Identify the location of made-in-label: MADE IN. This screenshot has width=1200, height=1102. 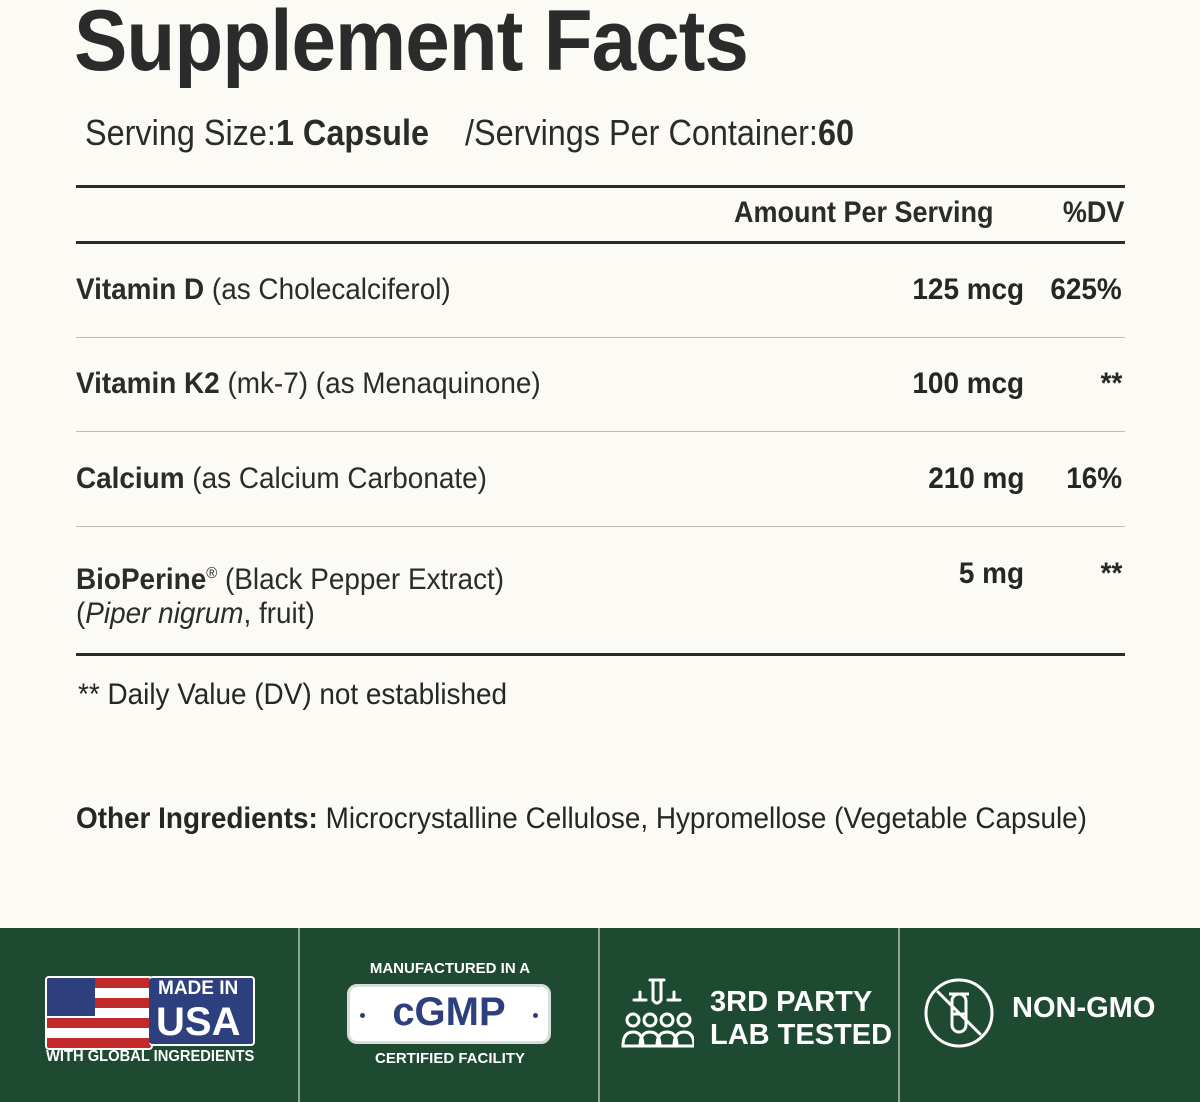
(198, 988).